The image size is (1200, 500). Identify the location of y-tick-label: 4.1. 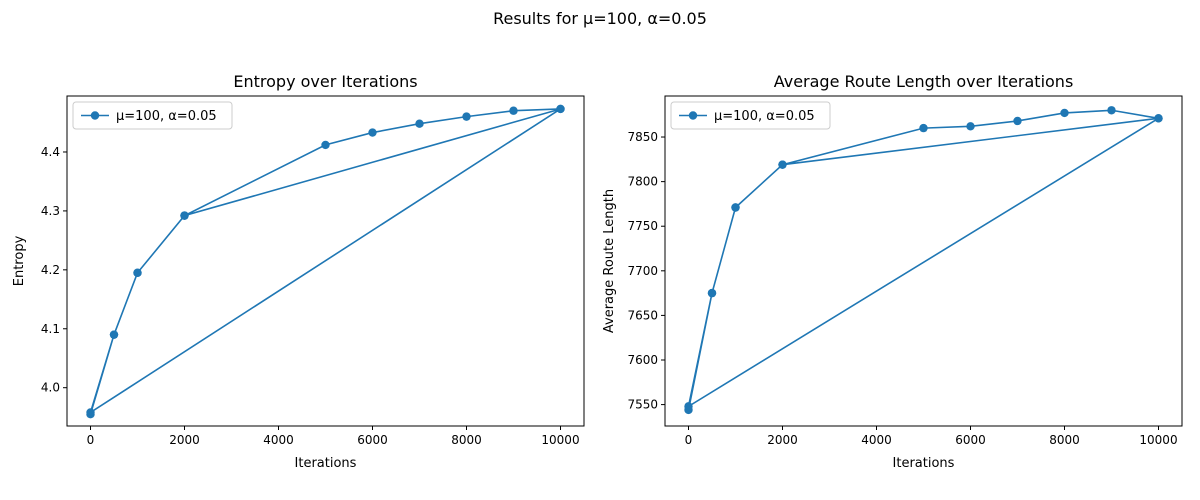
(50, 329).